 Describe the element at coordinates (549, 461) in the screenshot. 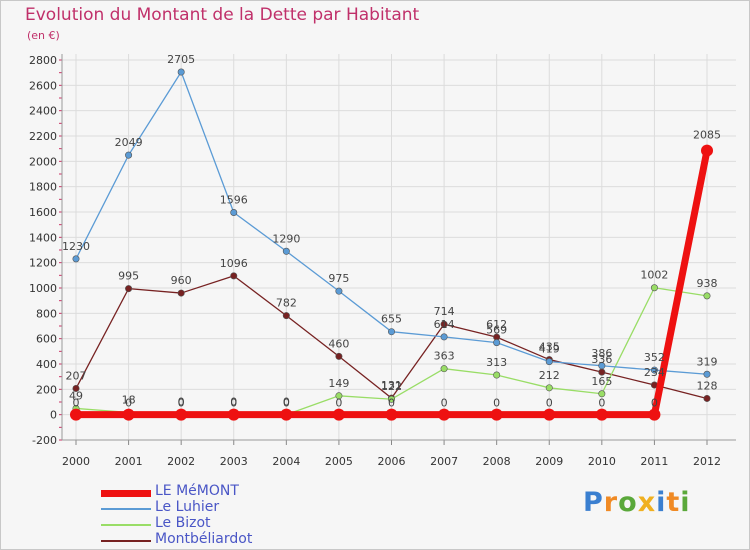

I see `x-tick-label: 2009` at that location.